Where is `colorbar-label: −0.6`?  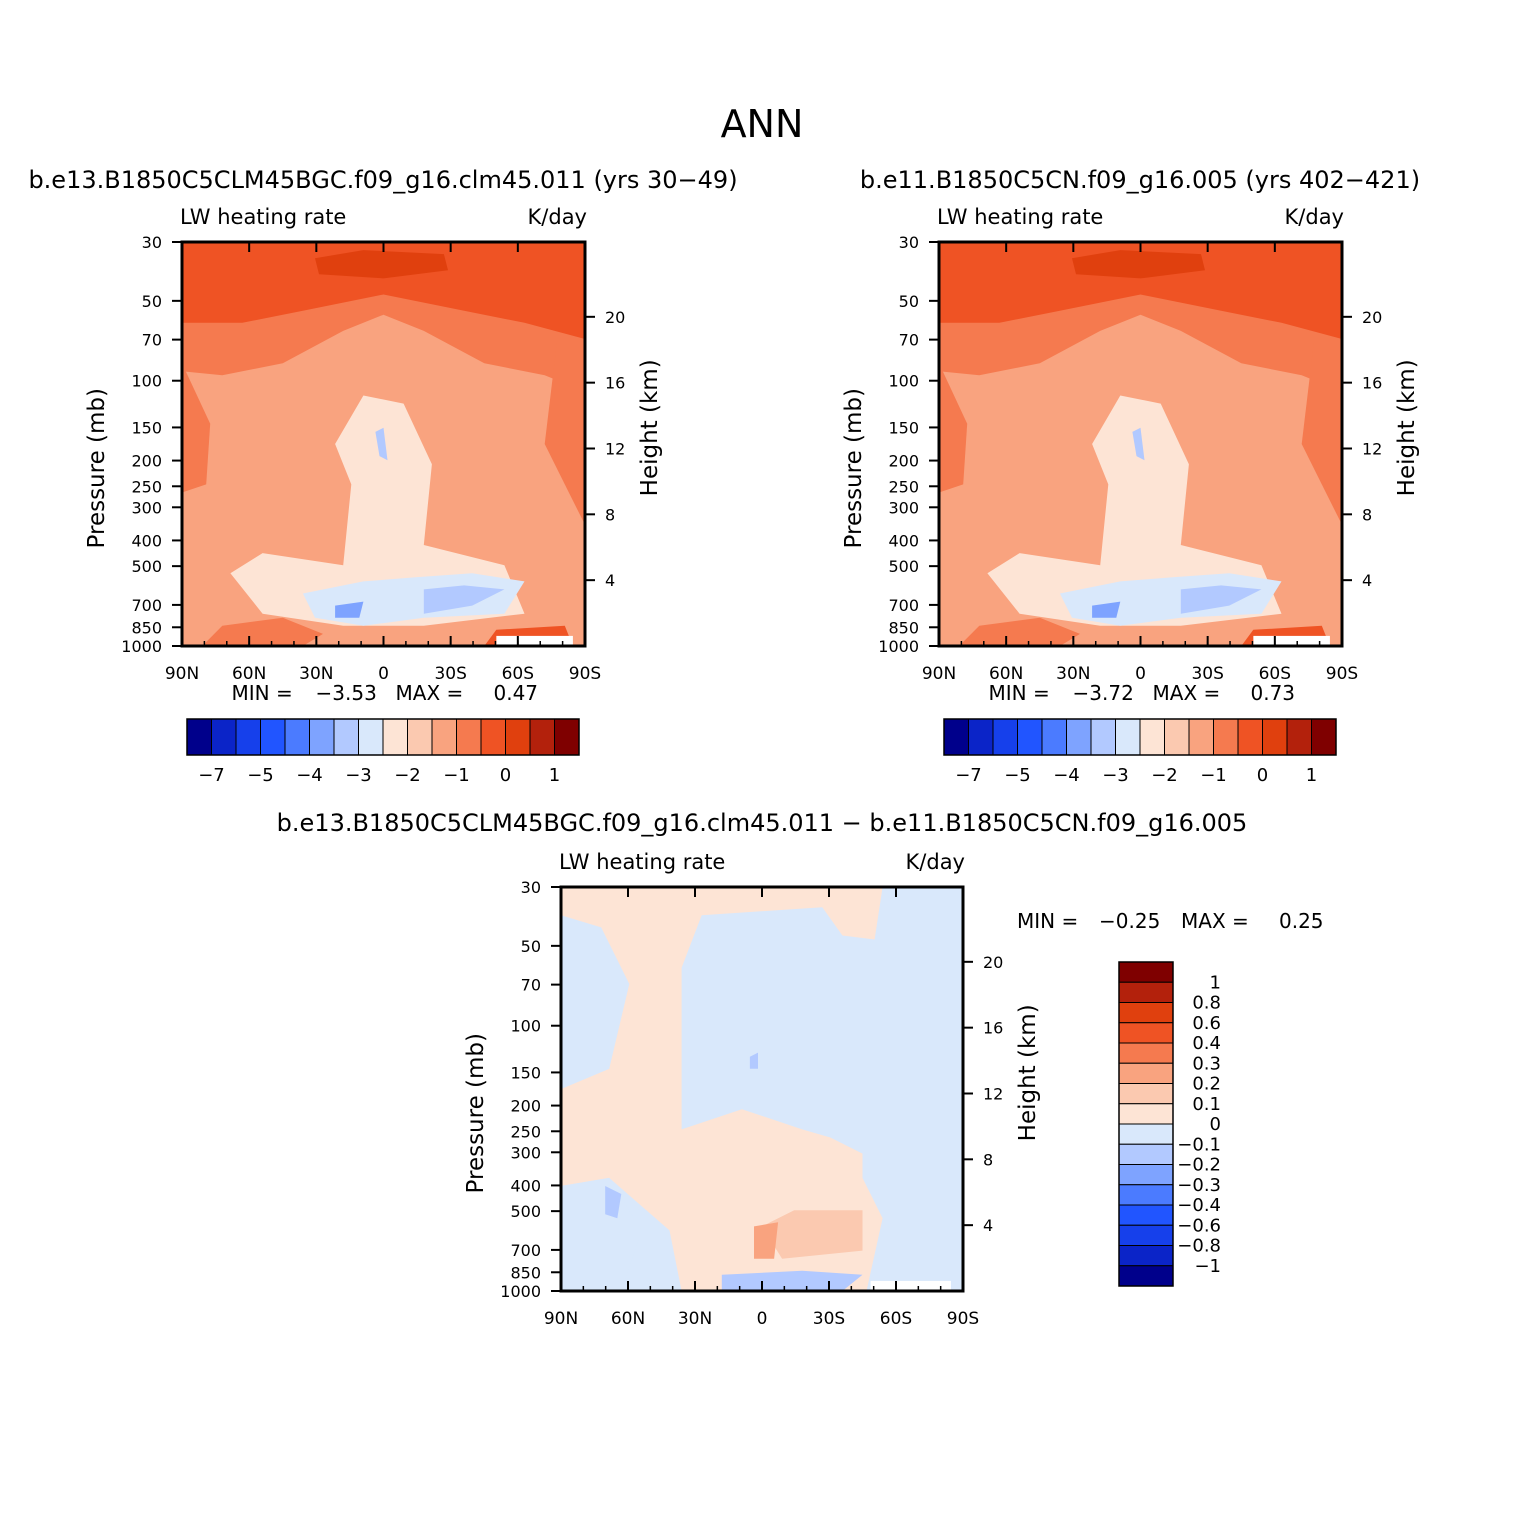 colorbar-label: −0.6 is located at coordinates (1199, 1225).